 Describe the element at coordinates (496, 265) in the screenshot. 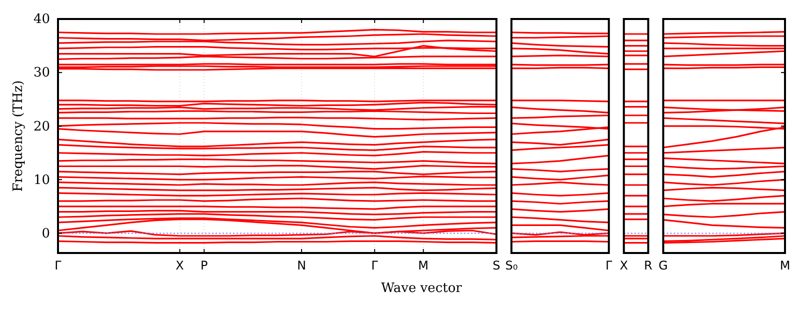

I see `x-tick-label: S` at that location.